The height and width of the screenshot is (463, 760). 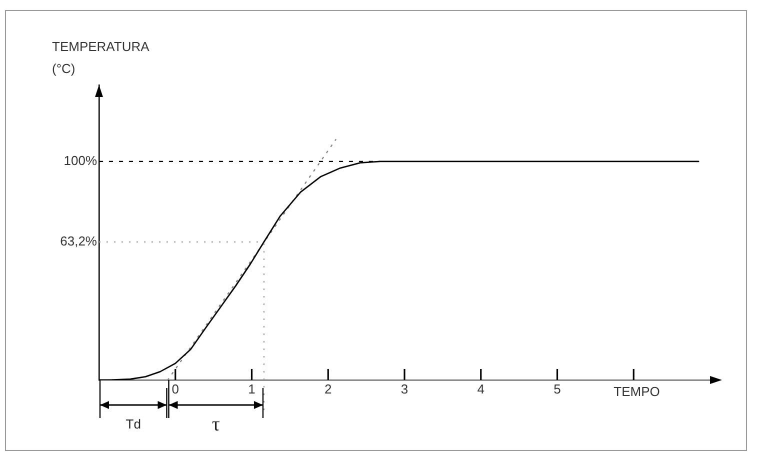 I want to click on x-axis-title: TEMPO, so click(x=637, y=391).